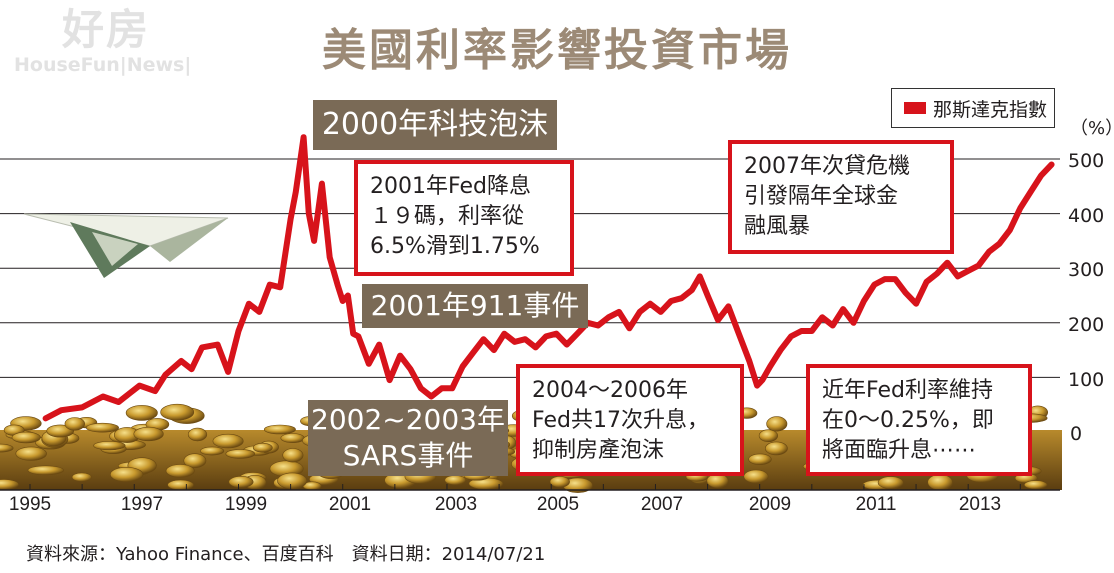 The width and height of the screenshot is (1114, 573). What do you see at coordinates (1086, 161) in the screenshot?
I see `y-tick-label-500: 500` at bounding box center [1086, 161].